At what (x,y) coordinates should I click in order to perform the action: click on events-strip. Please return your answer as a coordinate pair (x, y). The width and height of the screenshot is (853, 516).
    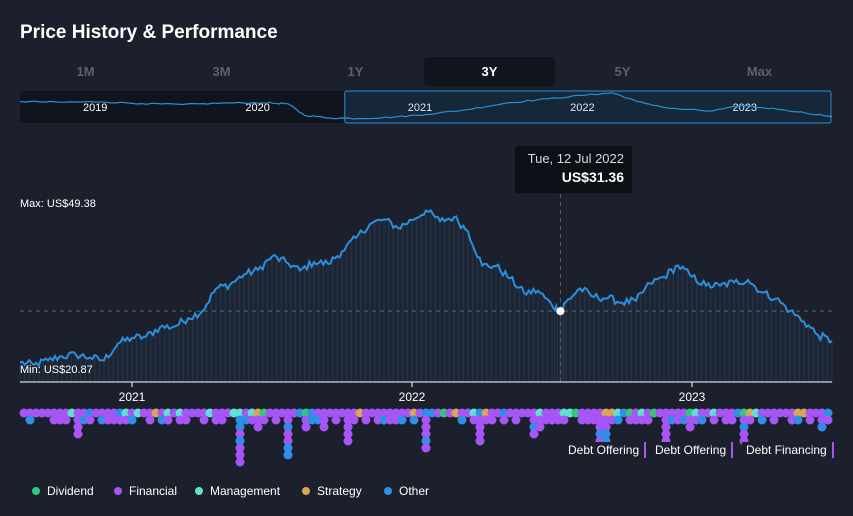
    Looking at the image, I should click on (426, 437).